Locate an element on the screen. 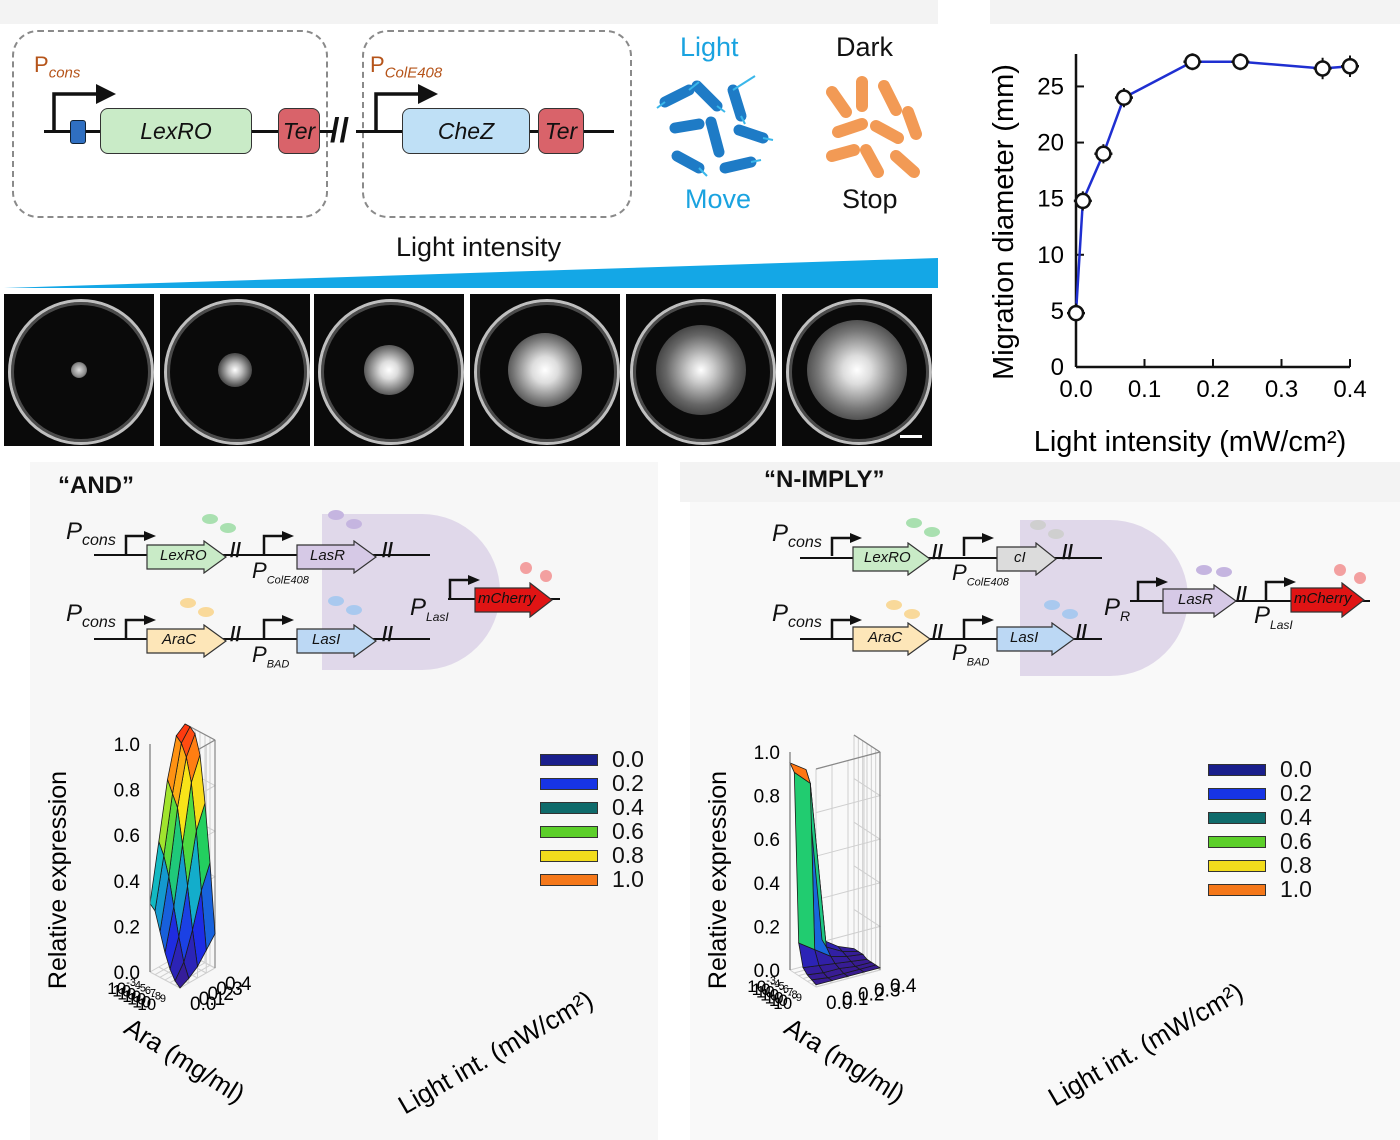  and-row2-promoter: PBAD is located at coordinates (271, 656).